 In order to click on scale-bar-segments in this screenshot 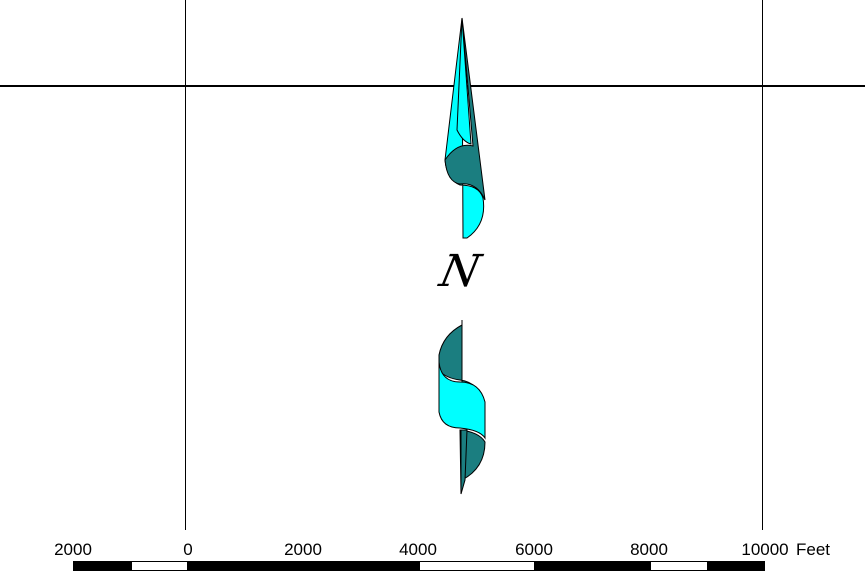, I will do `click(419, 567)`.